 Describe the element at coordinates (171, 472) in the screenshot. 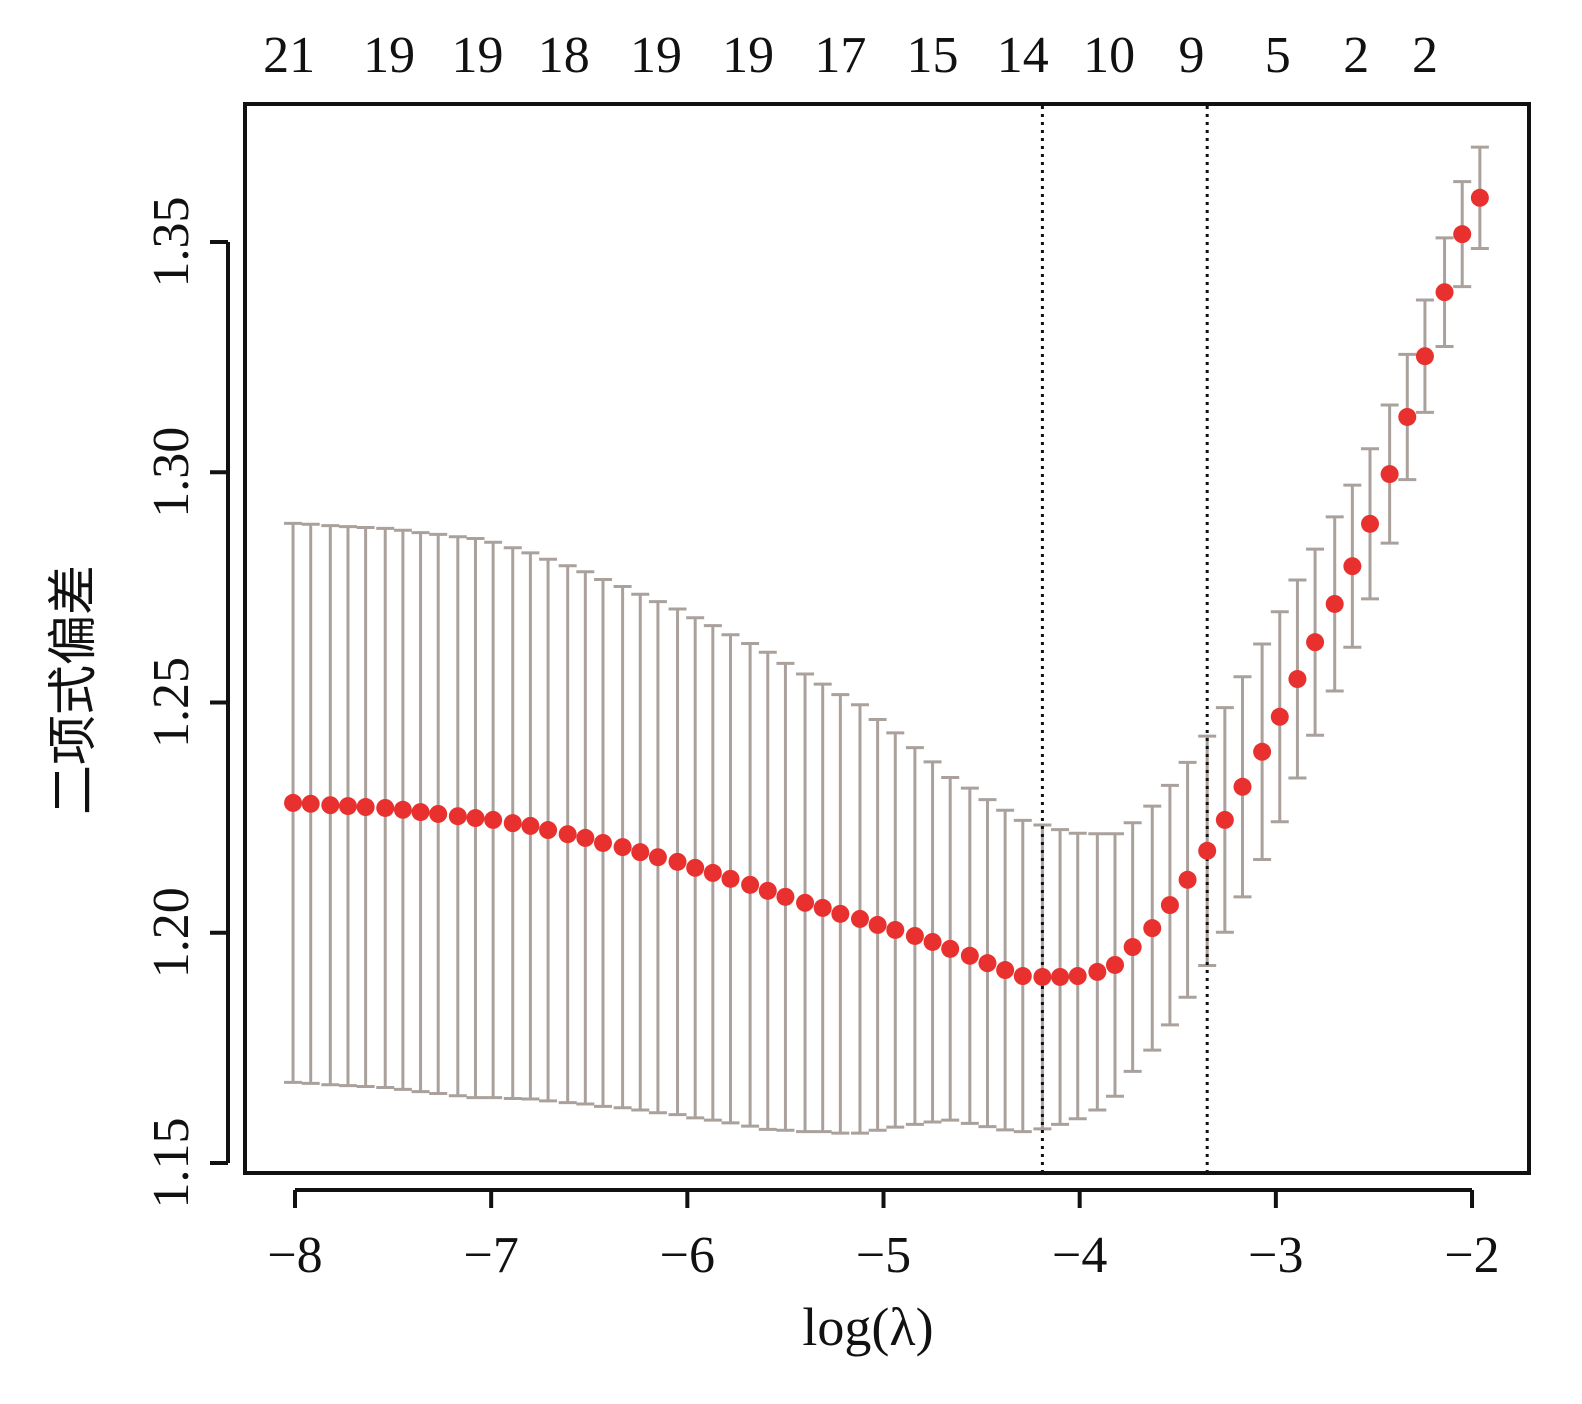

I see `y-tick-label: 1.30` at that location.